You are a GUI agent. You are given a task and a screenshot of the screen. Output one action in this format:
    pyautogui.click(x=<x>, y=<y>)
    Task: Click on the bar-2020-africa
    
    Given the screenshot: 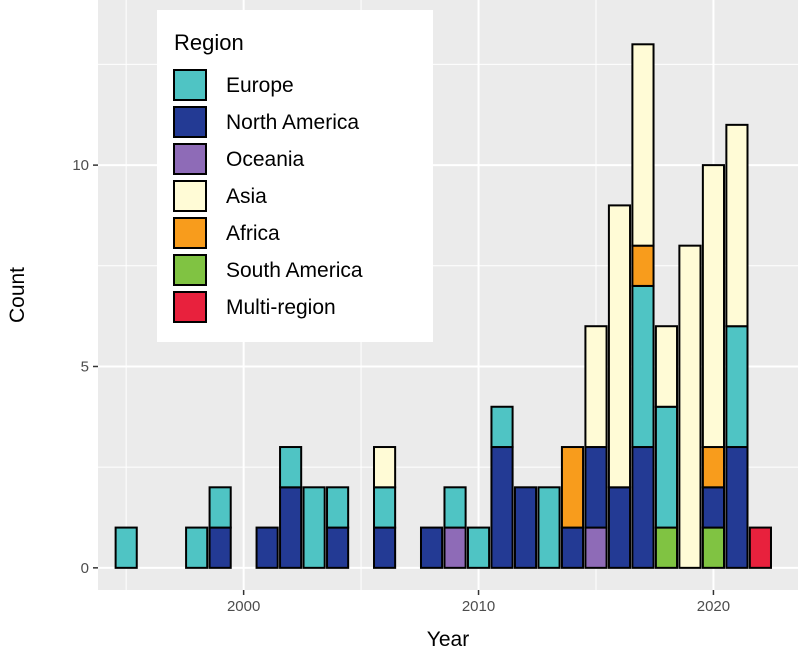 What is the action you would take?
    pyautogui.click(x=713, y=467)
    